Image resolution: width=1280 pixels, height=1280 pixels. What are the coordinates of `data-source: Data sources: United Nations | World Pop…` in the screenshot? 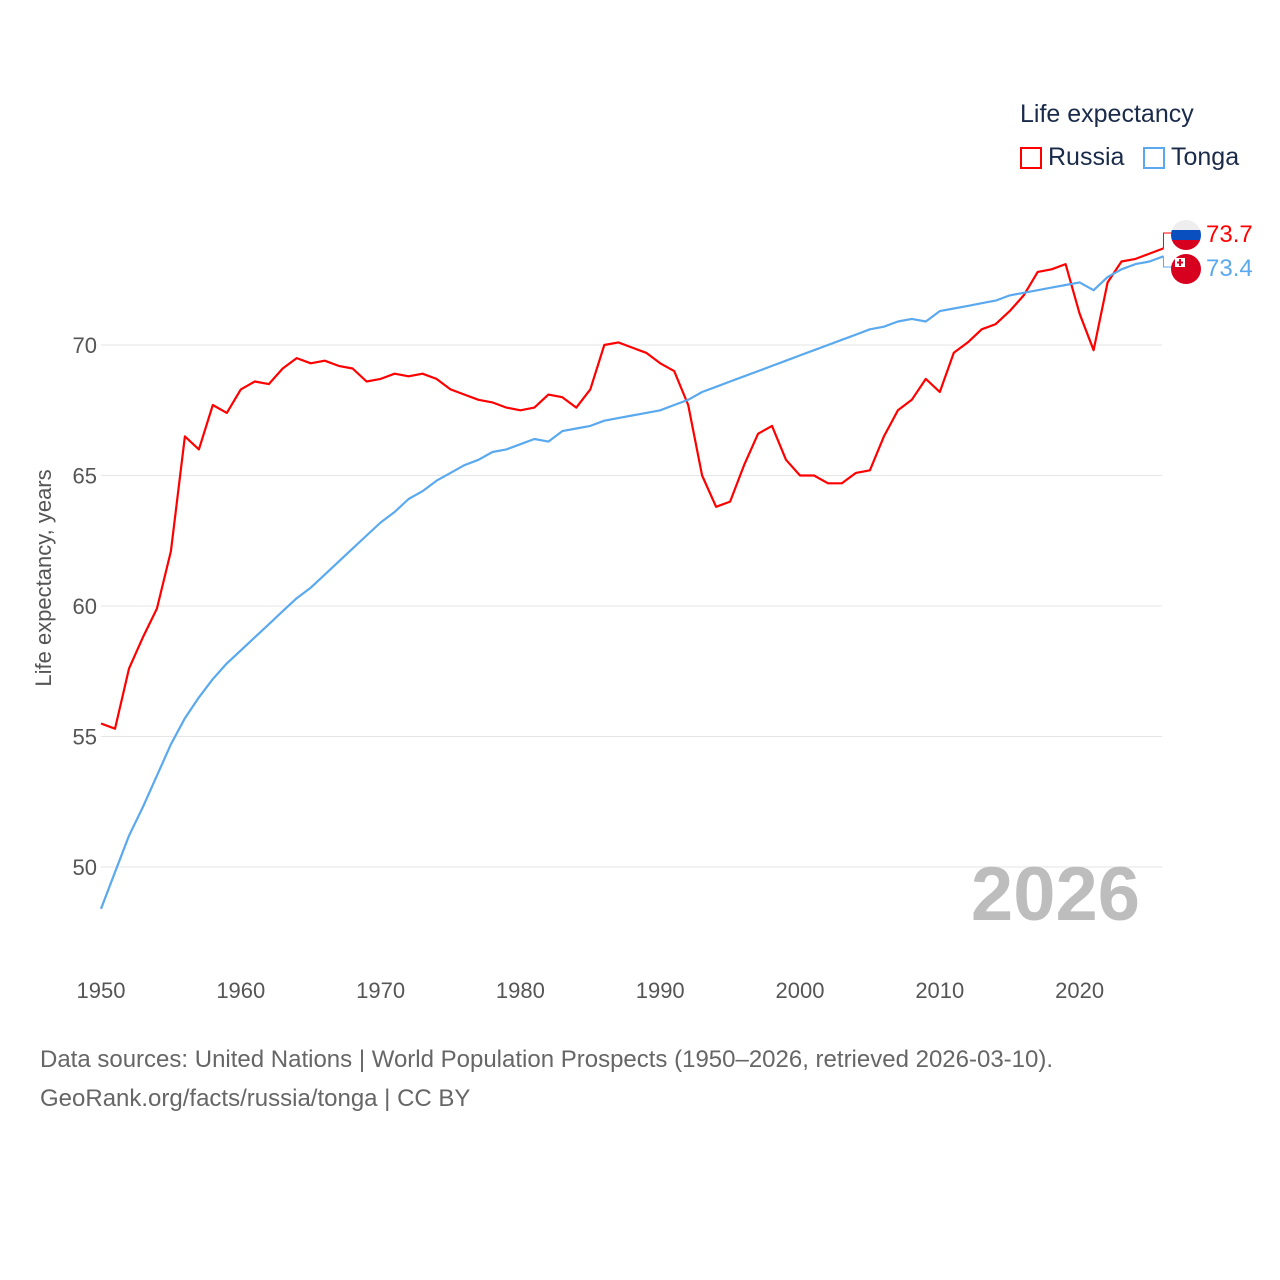 It's located at (547, 1059).